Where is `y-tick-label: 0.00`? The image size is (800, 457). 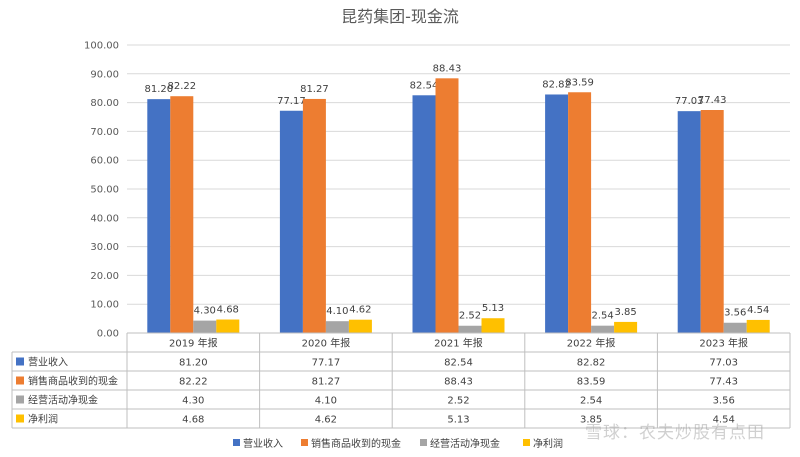
y-tick-label: 0.00 is located at coordinates (108, 334).